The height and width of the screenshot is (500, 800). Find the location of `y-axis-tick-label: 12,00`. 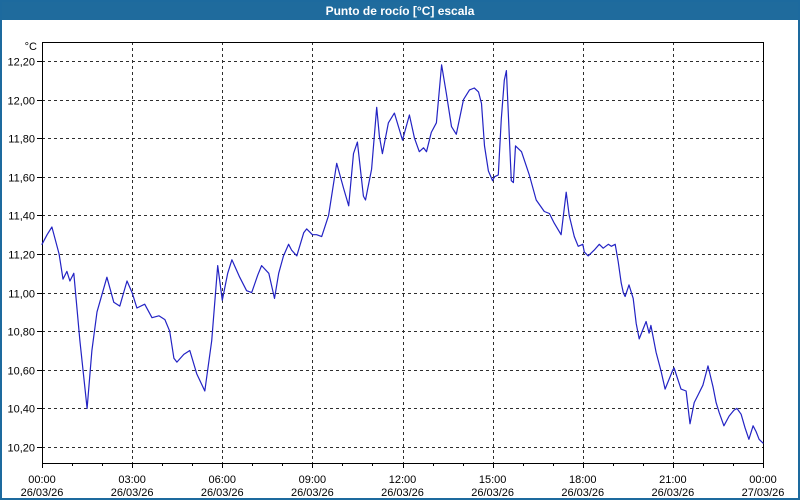

y-axis-tick-label: 12,00 is located at coordinates (21, 102).